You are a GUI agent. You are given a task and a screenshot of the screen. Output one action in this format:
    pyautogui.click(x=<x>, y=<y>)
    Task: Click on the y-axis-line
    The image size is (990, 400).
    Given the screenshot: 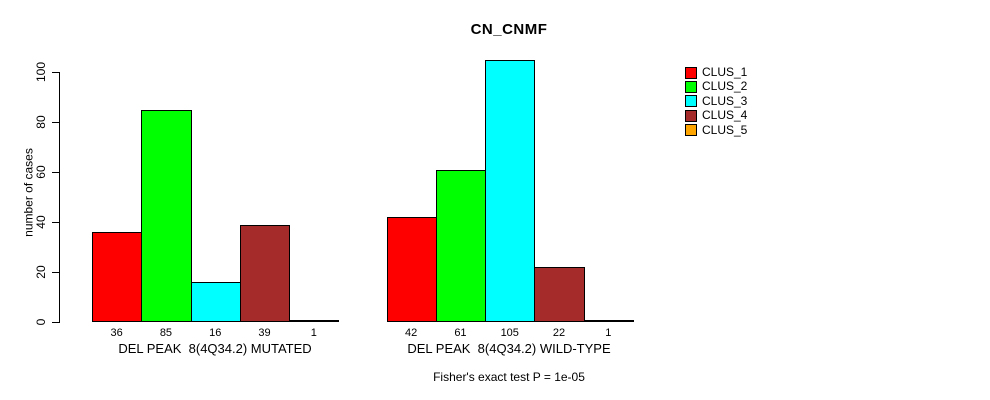 What is the action you would take?
    pyautogui.click(x=59, y=197)
    